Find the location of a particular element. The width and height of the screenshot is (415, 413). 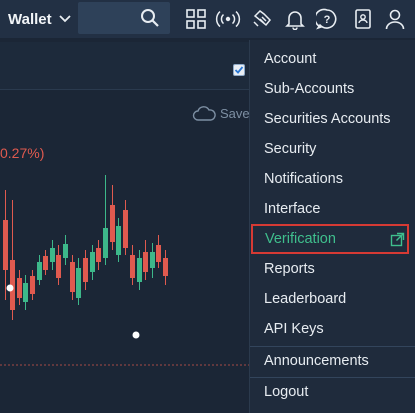

menu-item-reports: Reports is located at coordinates (332, 269).